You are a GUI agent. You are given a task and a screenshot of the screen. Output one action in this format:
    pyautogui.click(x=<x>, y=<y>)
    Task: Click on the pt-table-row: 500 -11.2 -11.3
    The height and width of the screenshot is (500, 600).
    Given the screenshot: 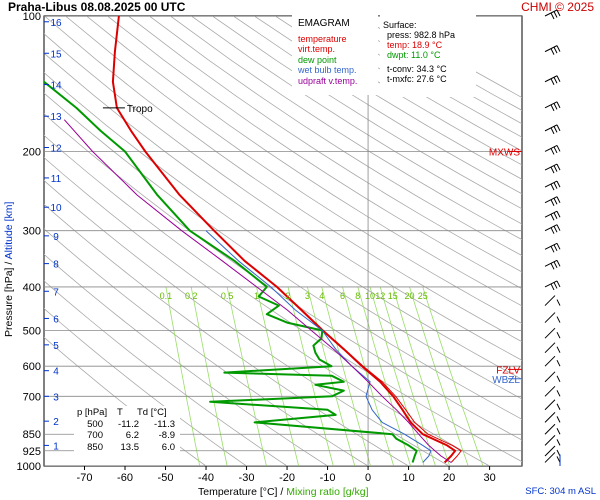 What is the action you would take?
    pyautogui.click(x=127, y=425)
    